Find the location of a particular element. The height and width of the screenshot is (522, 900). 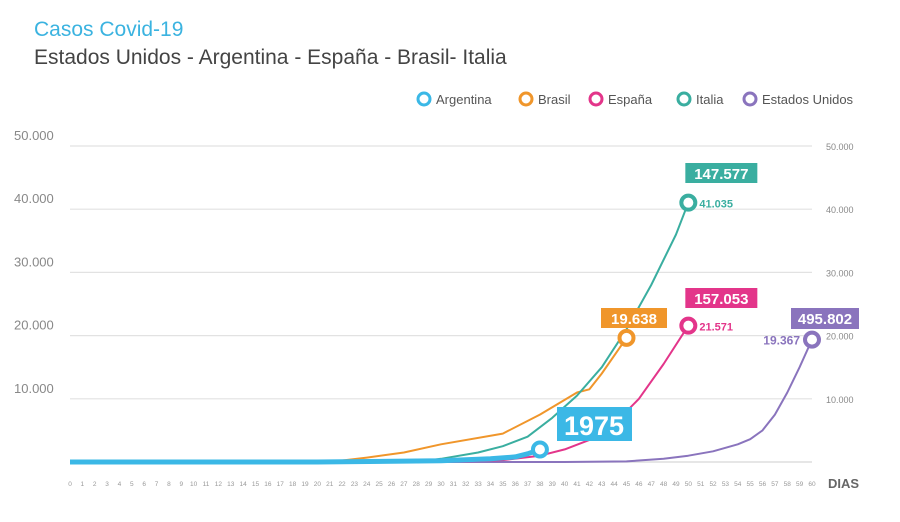

x-tick-label: 60 is located at coordinates (812, 484).